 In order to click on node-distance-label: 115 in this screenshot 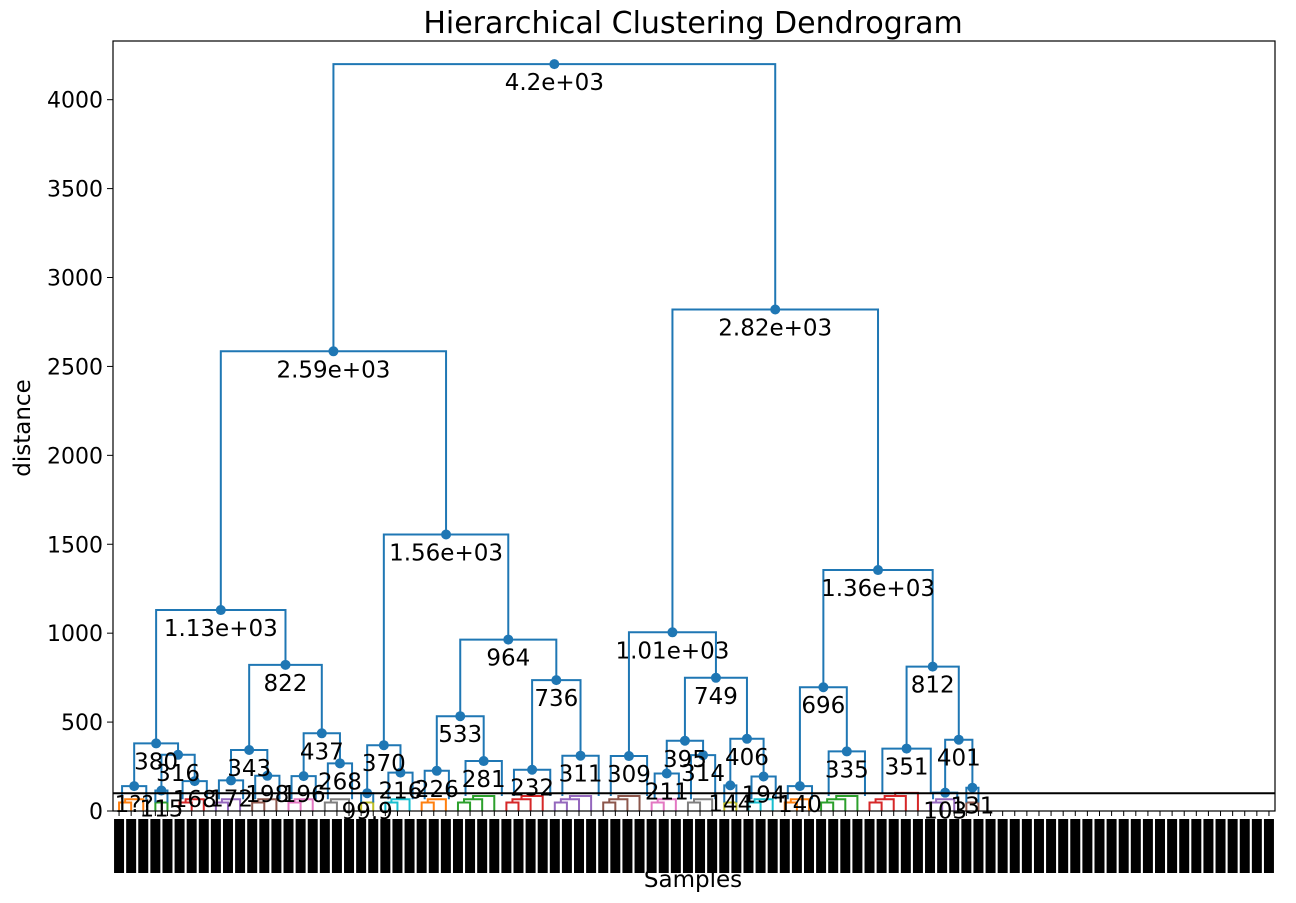, I will do `click(161, 810)`.